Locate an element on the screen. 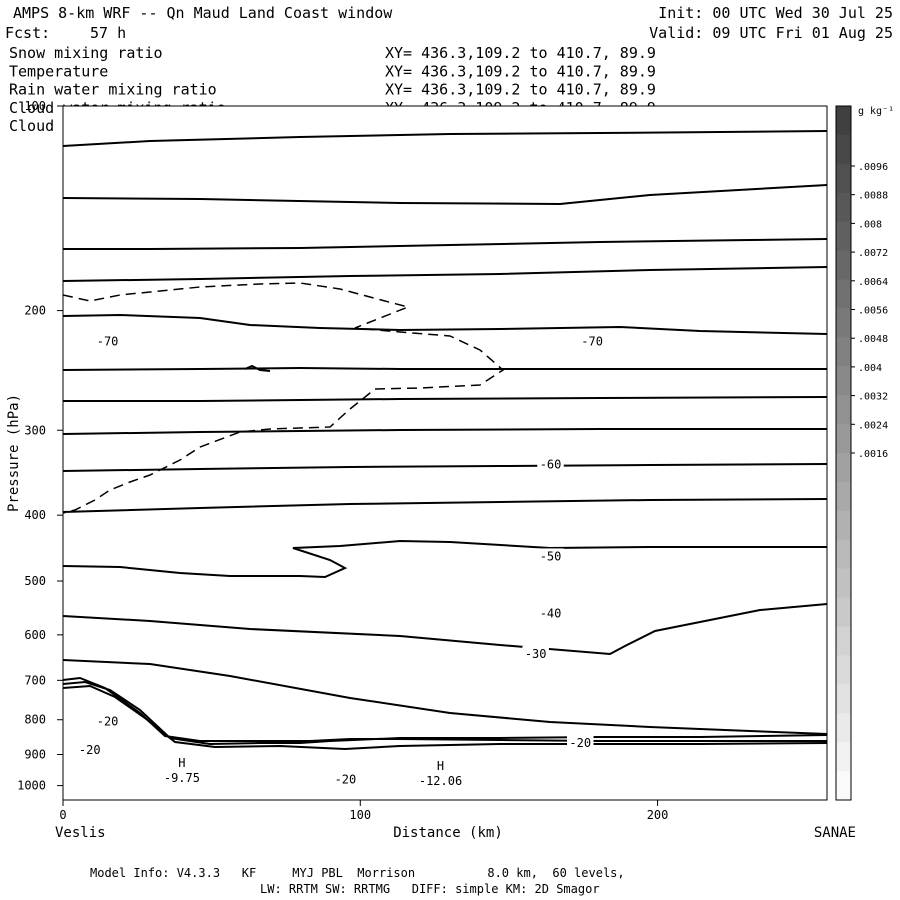 This screenshot has width=900, height=900. y-tick-label: 900 is located at coordinates (35, 755).